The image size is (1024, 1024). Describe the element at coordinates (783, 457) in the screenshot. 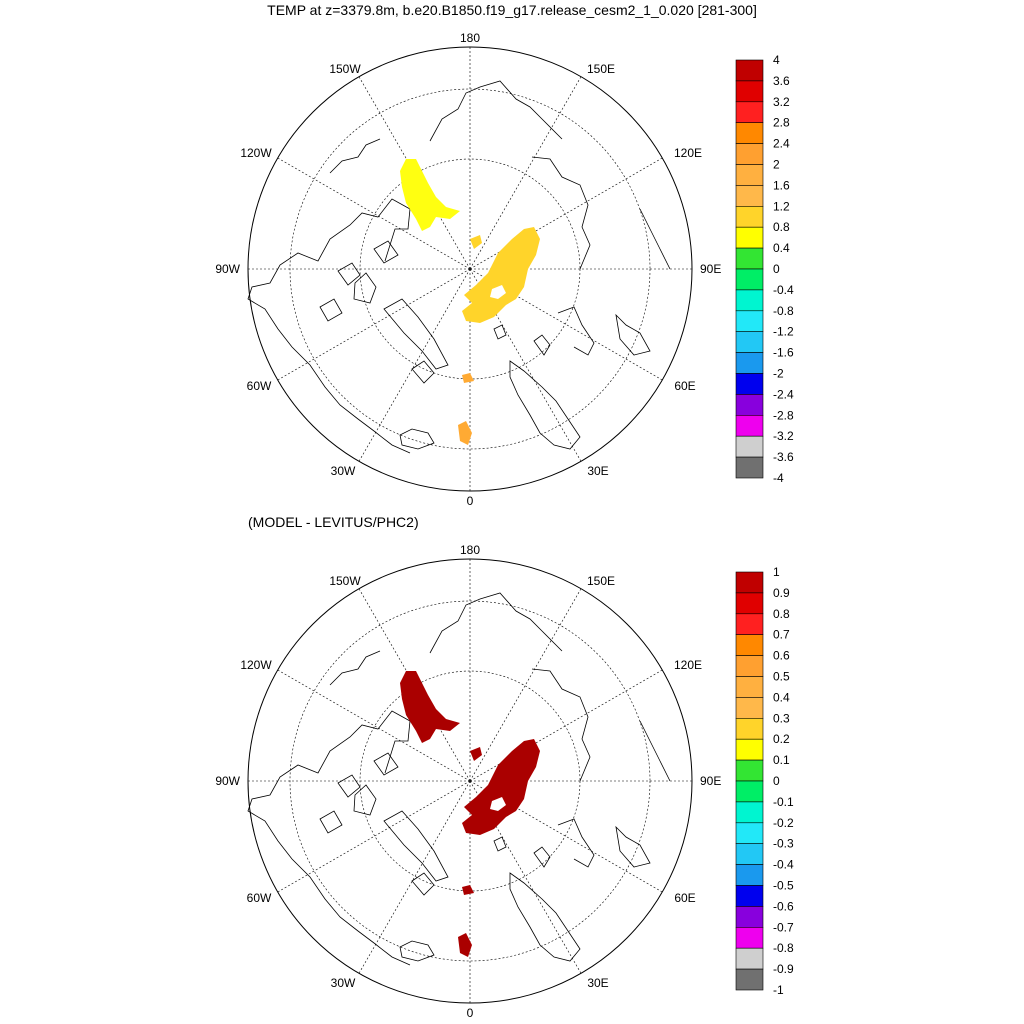

I see `colorbar-label: -3.6` at that location.